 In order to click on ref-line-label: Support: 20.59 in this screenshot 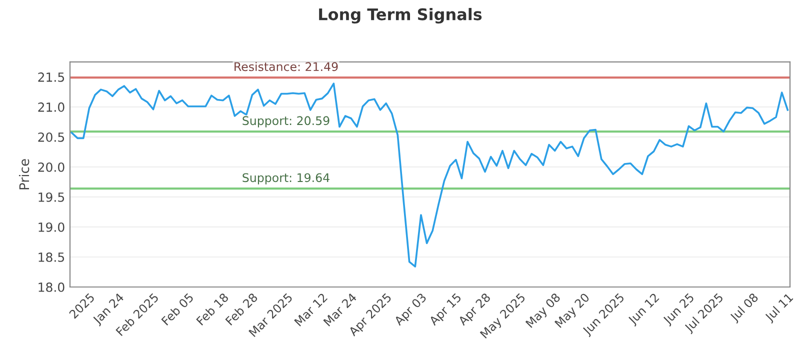, I will do `click(286, 122)`.